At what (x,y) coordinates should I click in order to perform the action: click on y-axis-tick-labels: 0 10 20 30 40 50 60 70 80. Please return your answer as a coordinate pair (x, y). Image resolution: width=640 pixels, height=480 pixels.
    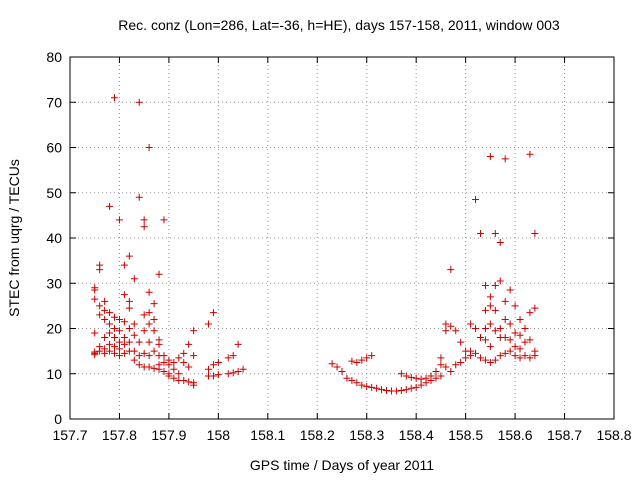
    Looking at the image, I should click on (54, 238).